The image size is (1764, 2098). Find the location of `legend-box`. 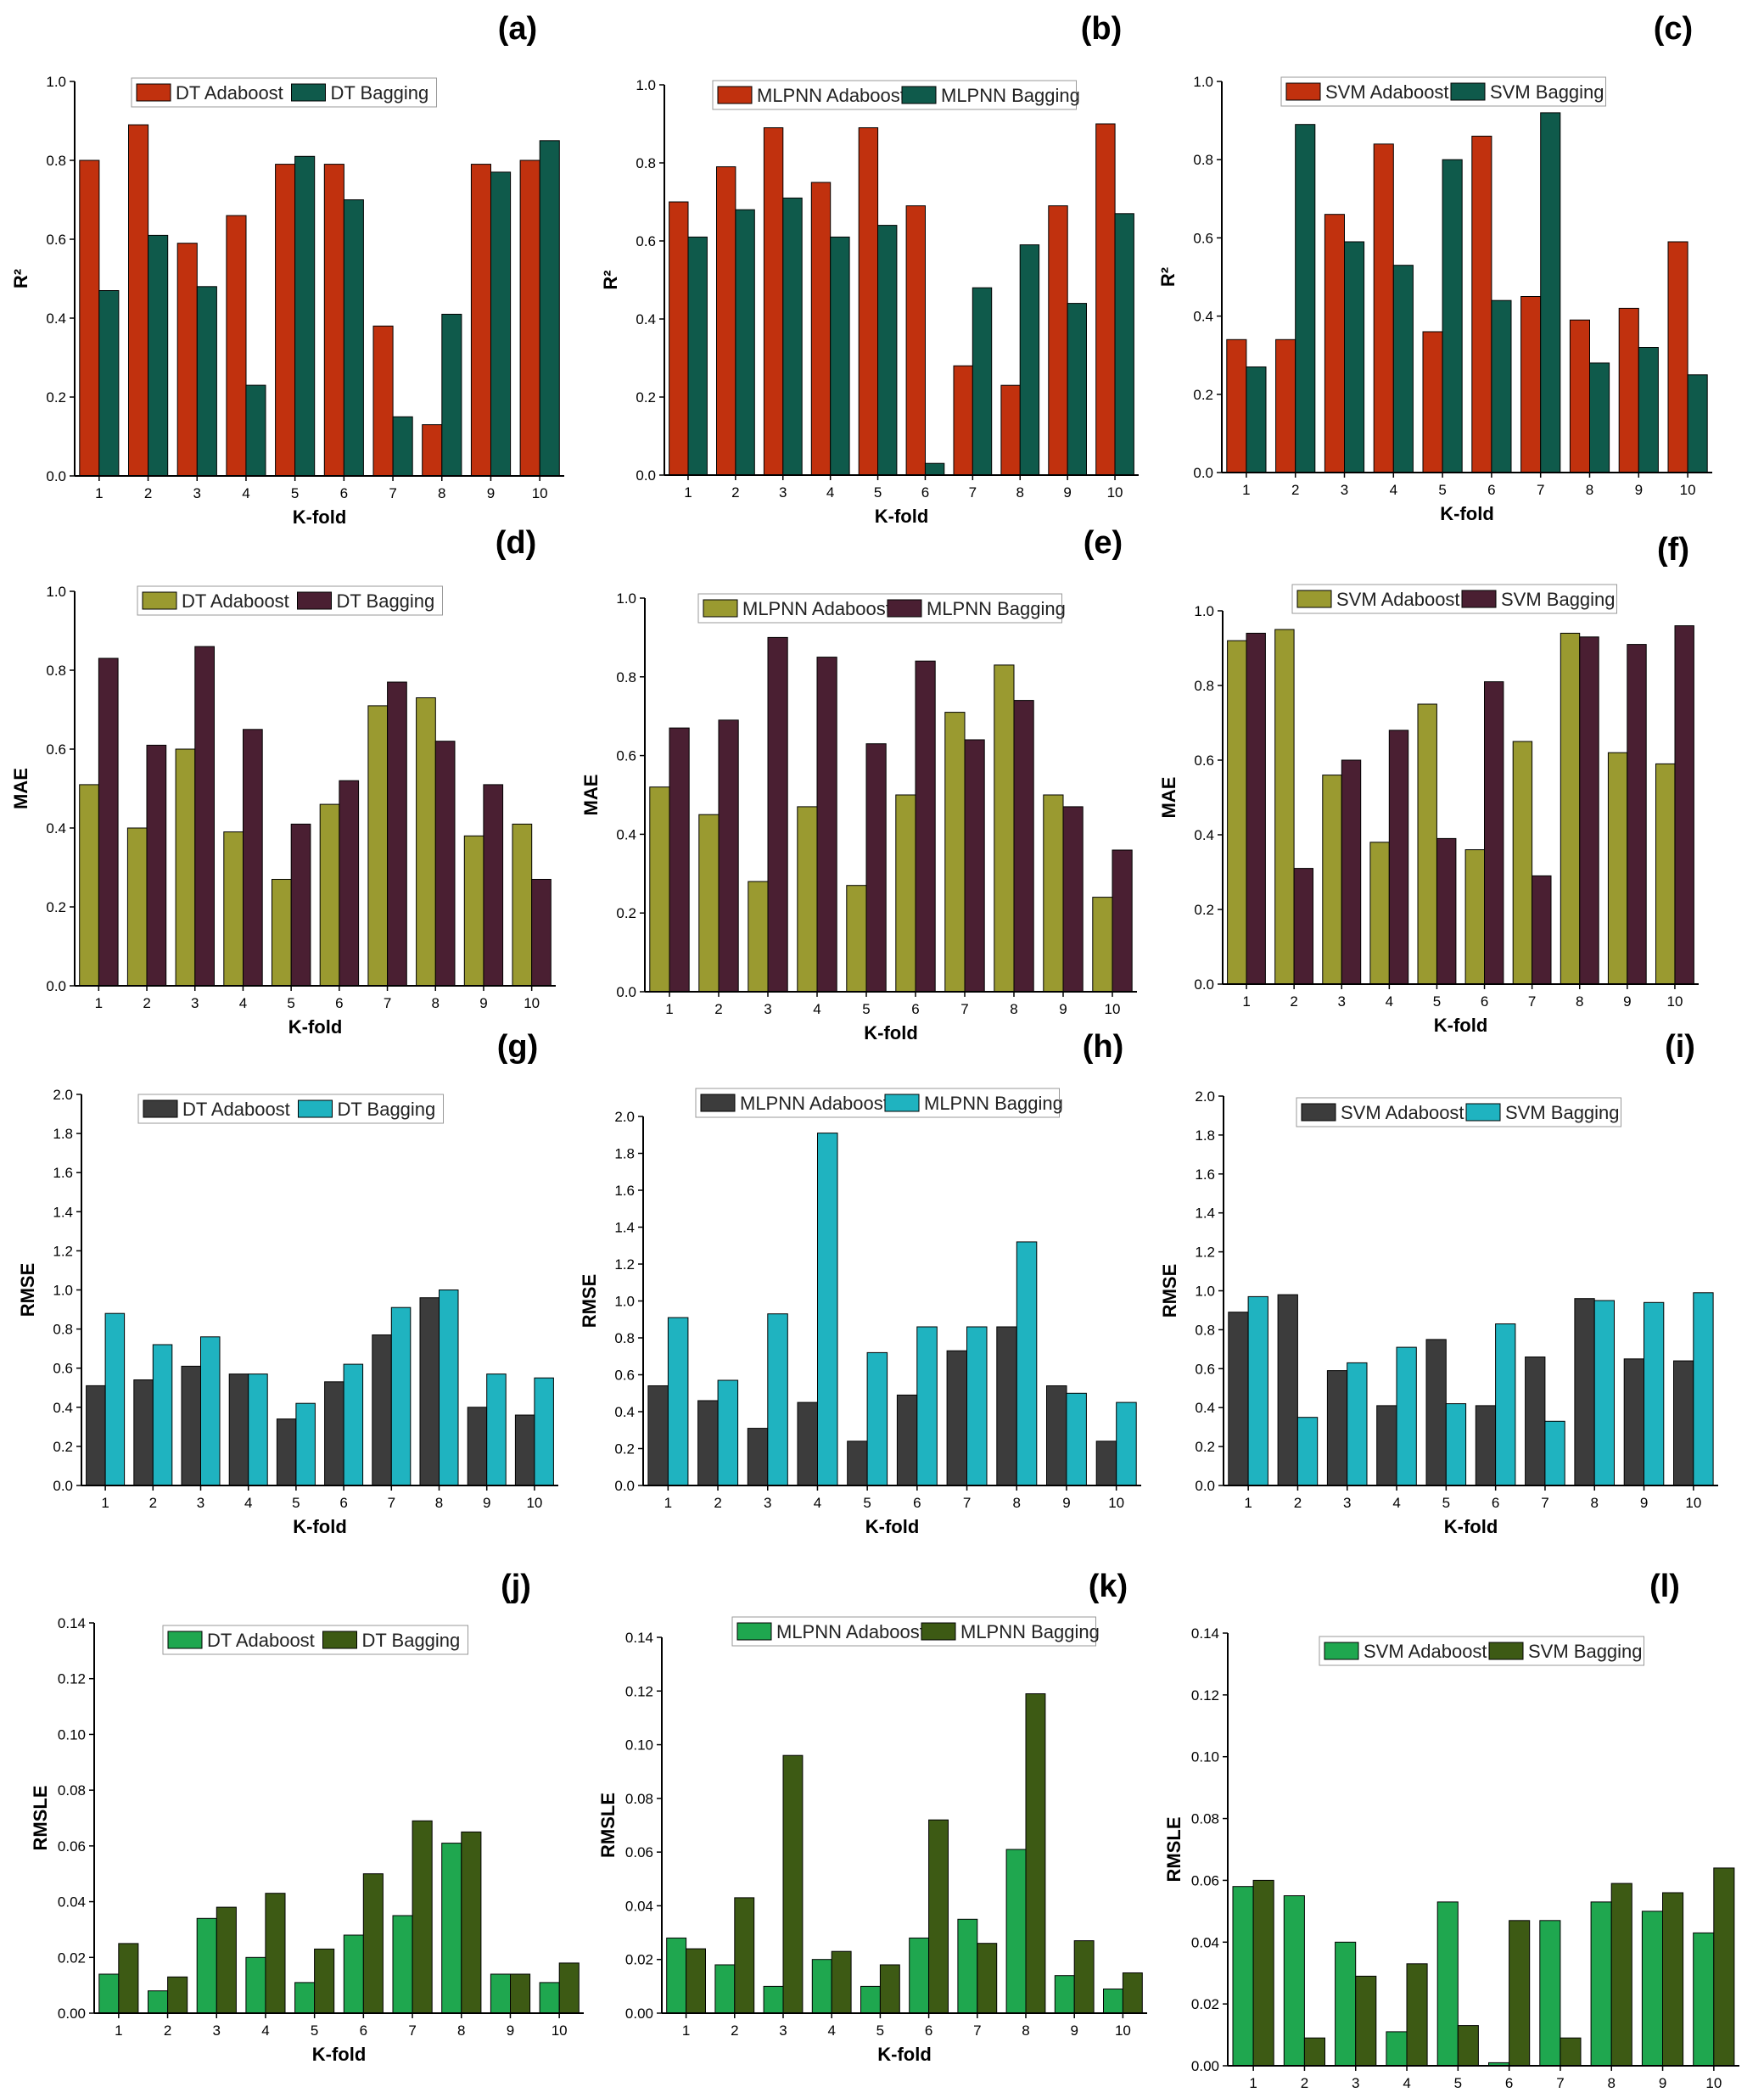

legend-box is located at coordinates (1454, 599).